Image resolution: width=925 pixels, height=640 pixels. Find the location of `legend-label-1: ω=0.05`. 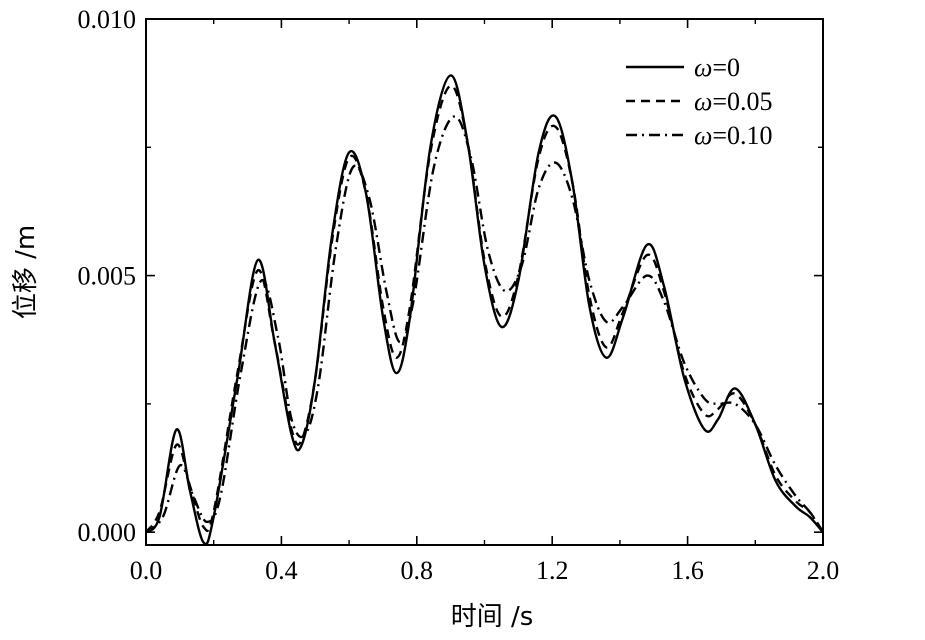

legend-label-1: ω=0.05 is located at coordinates (733, 101).